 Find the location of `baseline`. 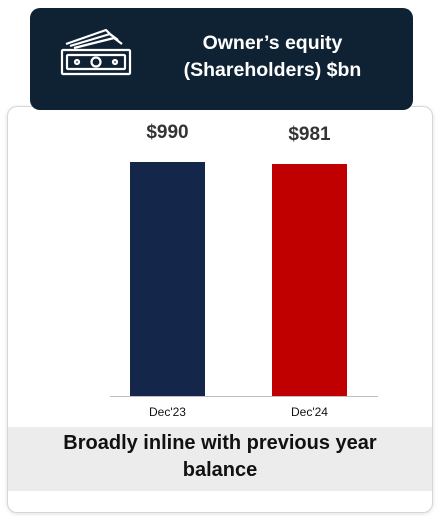

baseline is located at coordinates (244, 396).